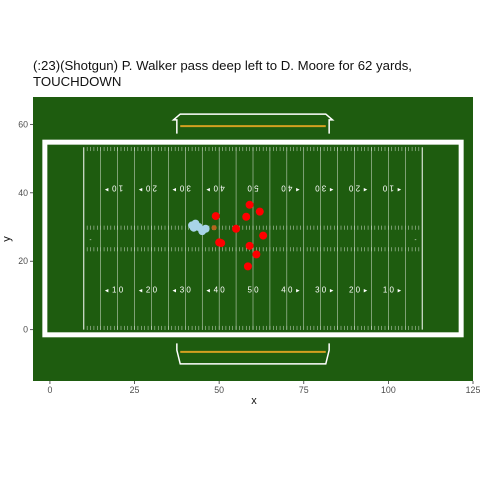  What do you see at coordinates (254, 401) in the screenshot?
I see `x-axis-title: x` at bounding box center [254, 401].